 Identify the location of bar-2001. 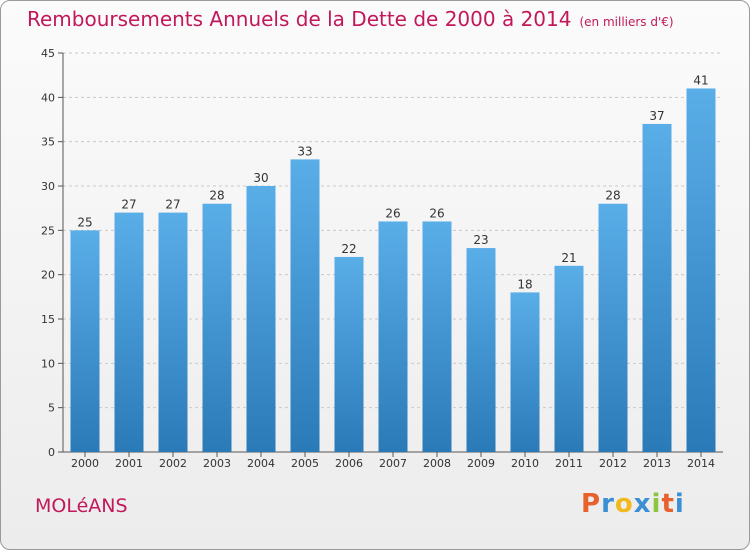
(129, 332).